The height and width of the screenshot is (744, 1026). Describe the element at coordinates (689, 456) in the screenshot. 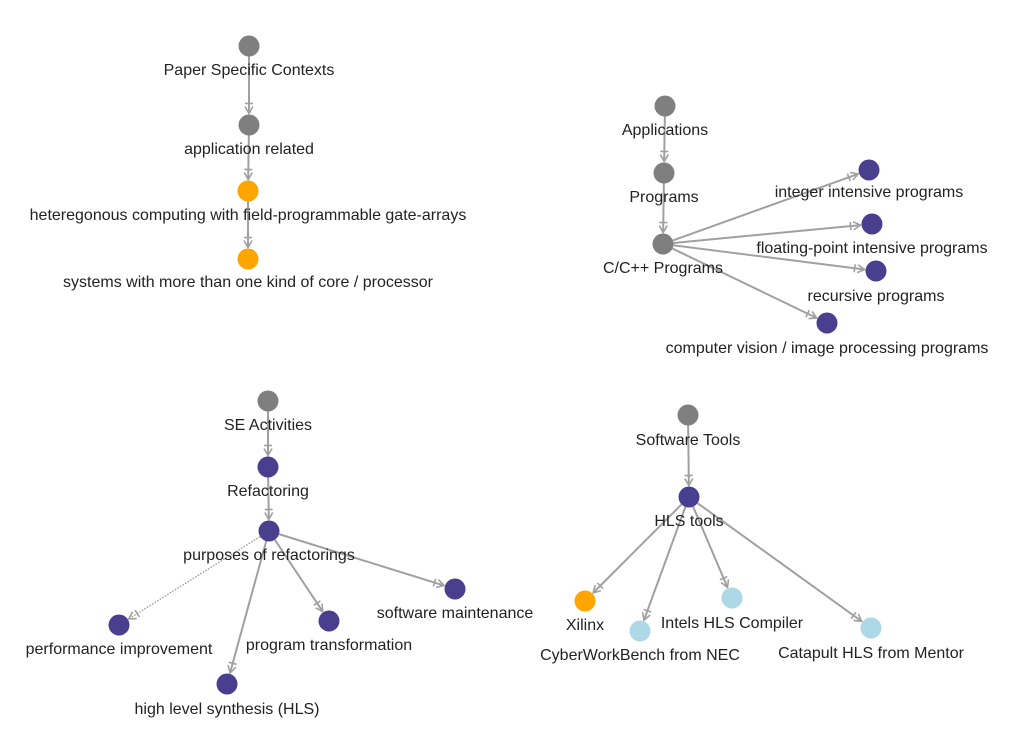

I see `edge-sw_tools-to-hls_tools` at that location.